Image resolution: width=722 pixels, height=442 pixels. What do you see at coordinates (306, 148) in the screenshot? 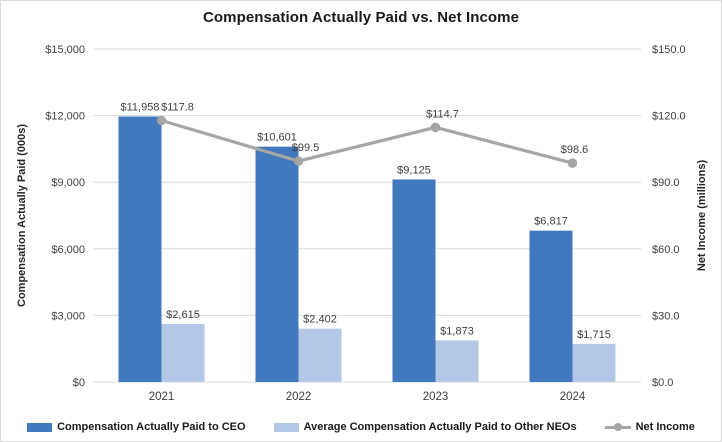
I see `net-income-label-2022: $99.5` at bounding box center [306, 148].